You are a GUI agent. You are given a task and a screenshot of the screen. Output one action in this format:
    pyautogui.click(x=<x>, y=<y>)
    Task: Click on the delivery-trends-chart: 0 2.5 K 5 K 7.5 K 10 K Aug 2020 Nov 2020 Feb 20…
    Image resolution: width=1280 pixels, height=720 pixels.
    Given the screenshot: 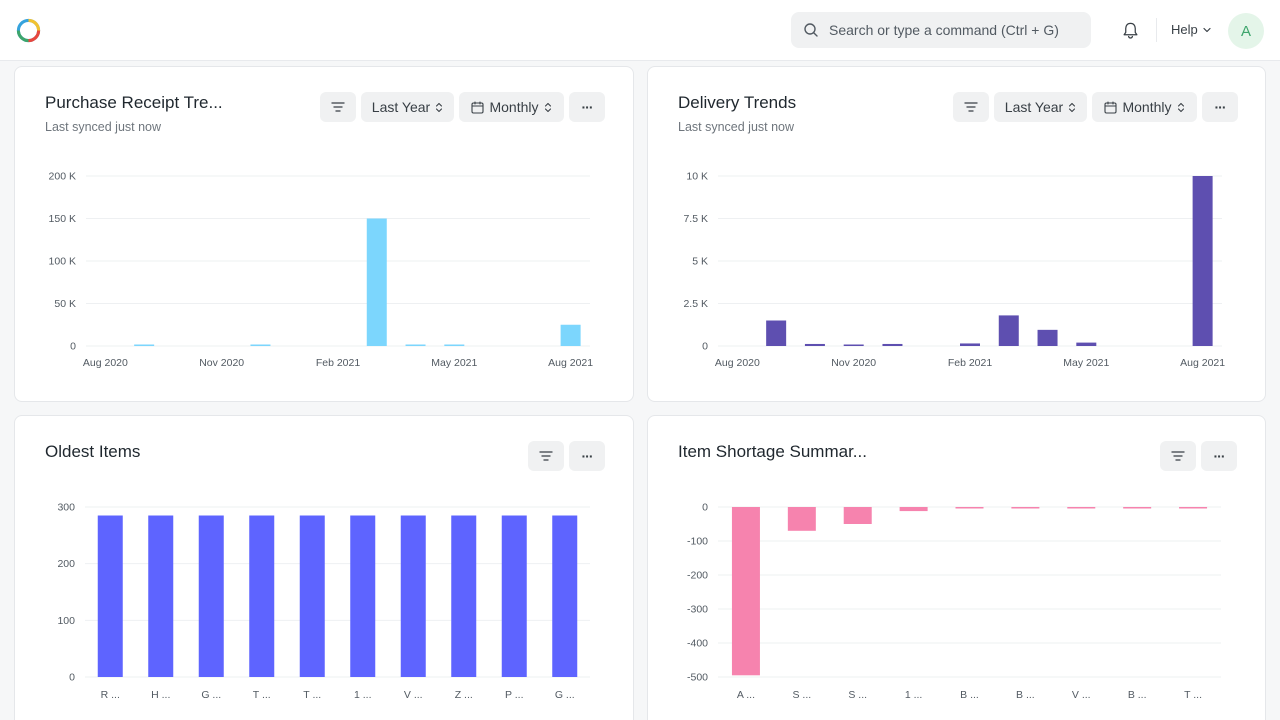 What is the action you would take?
    pyautogui.click(x=954, y=270)
    